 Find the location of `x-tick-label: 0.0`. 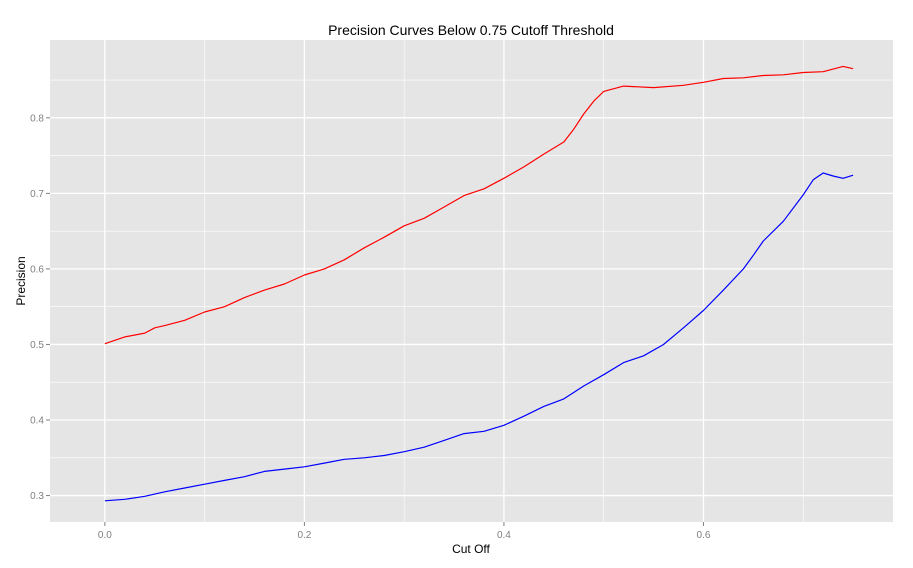

x-tick-label: 0.0 is located at coordinates (105, 535).